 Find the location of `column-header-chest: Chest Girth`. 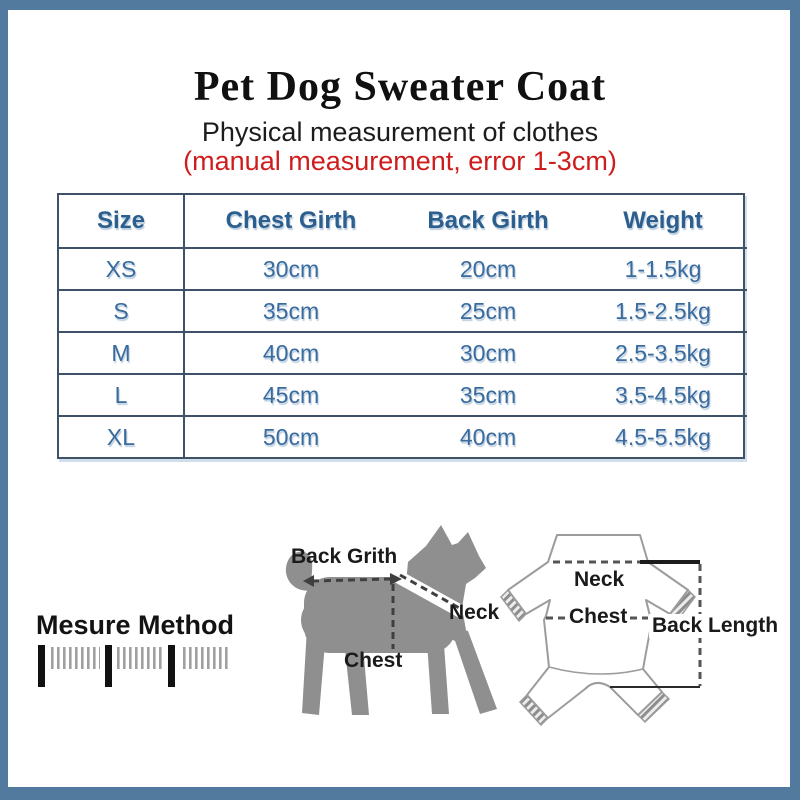

column-header-chest: Chest Girth is located at coordinates (291, 220).